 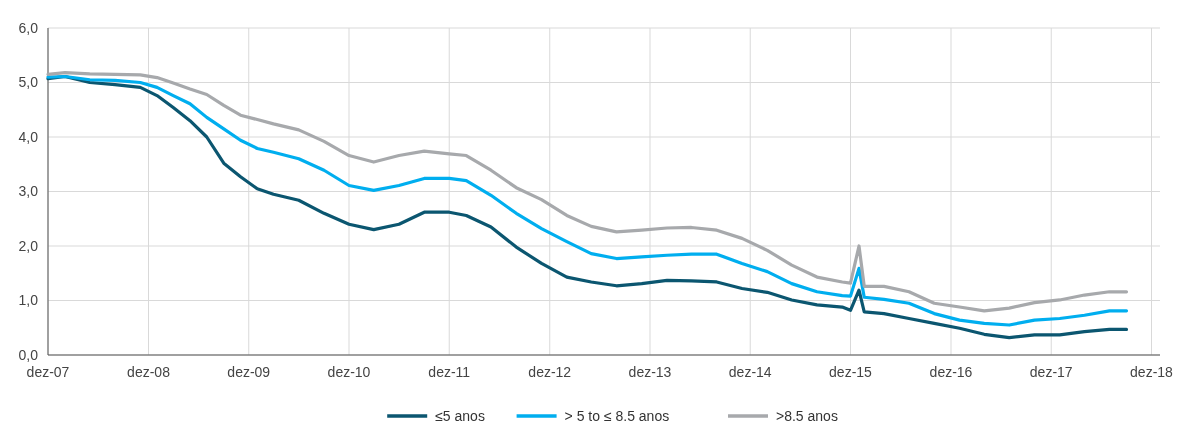 What do you see at coordinates (149, 372) in the screenshot?
I see `x-tick-label: dez-08` at bounding box center [149, 372].